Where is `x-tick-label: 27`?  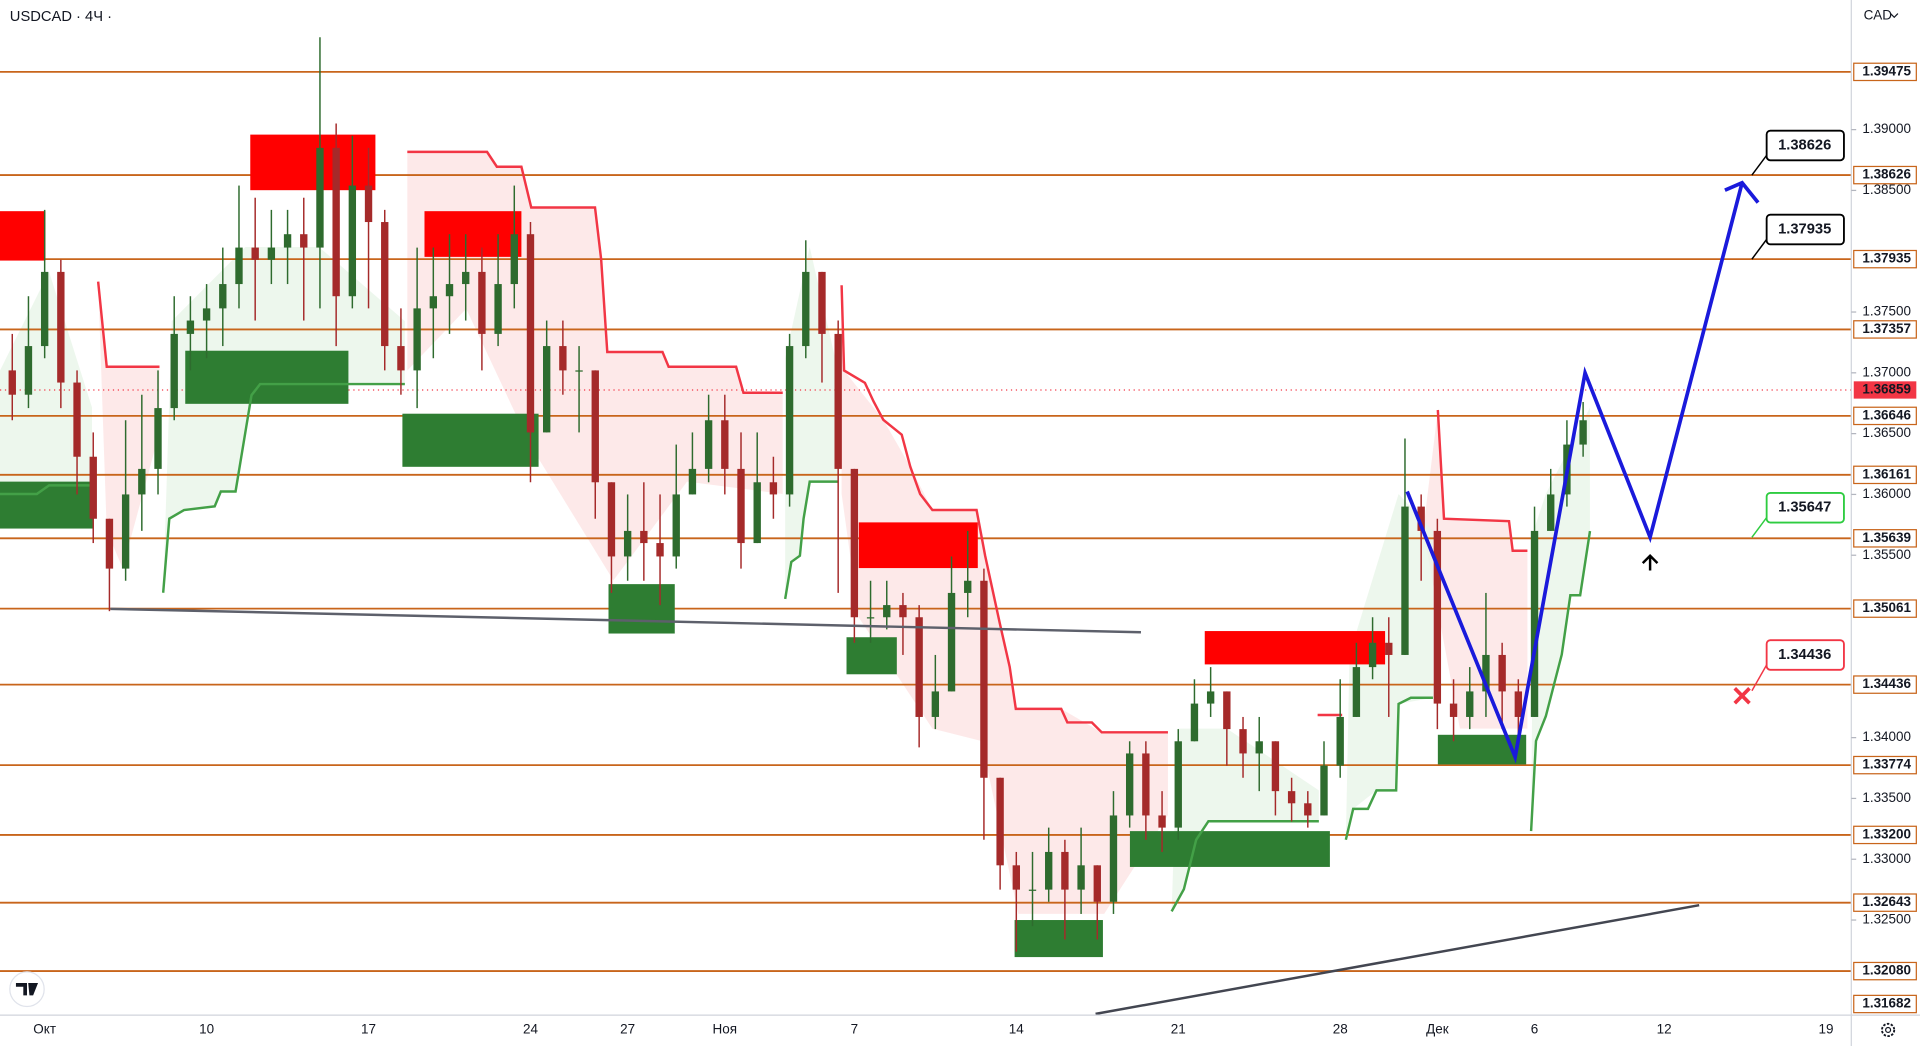 x-tick-label: 27 is located at coordinates (627, 1028).